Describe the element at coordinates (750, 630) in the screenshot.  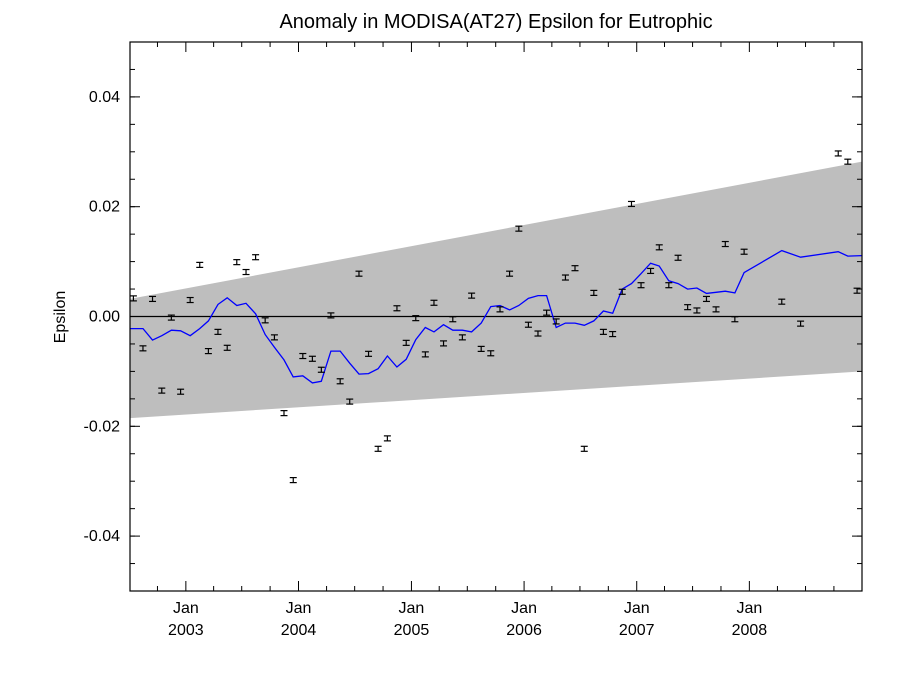
I see `x-tick-year-label: 2008` at that location.